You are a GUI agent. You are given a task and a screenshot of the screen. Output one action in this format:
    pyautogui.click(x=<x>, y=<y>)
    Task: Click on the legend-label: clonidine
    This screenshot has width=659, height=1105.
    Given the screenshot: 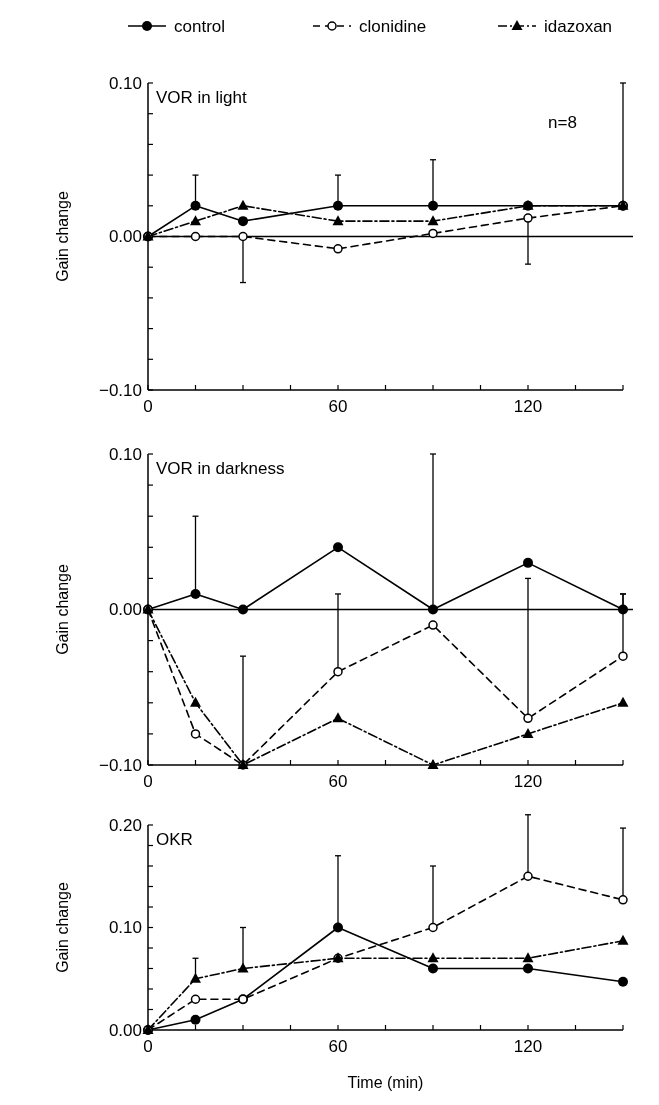 What is the action you would take?
    pyautogui.click(x=393, y=26)
    